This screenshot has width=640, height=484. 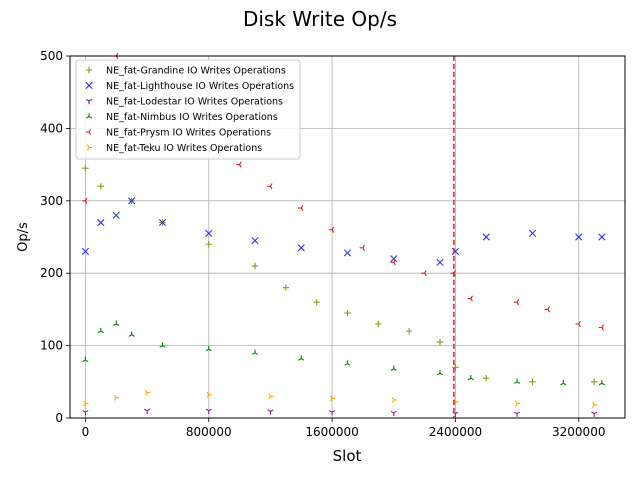 What do you see at coordinates (59, 418) in the screenshot?
I see `y-tick-label: 0` at bounding box center [59, 418].